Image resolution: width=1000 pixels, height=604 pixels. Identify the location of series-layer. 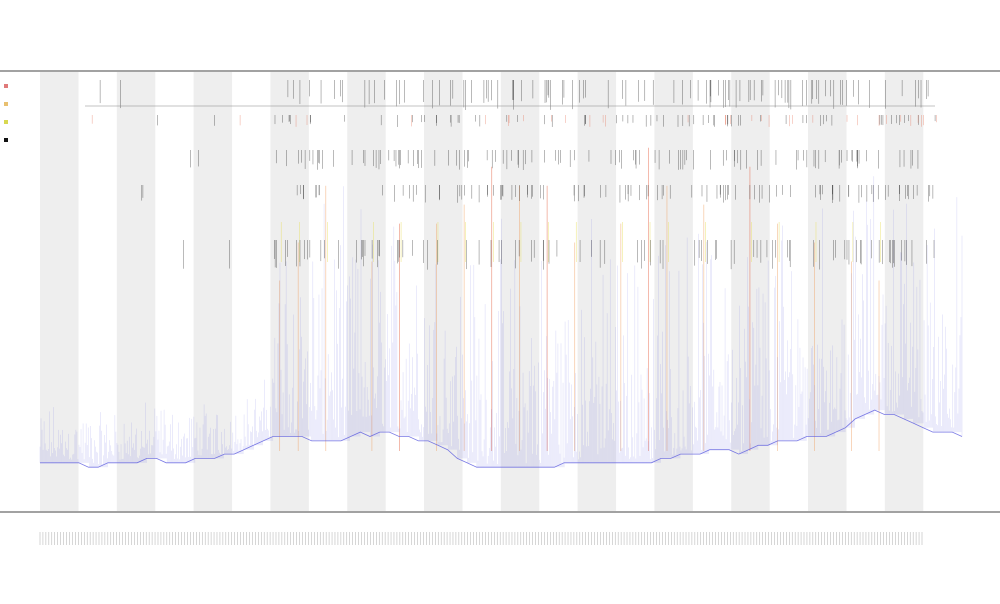
(501, 438).